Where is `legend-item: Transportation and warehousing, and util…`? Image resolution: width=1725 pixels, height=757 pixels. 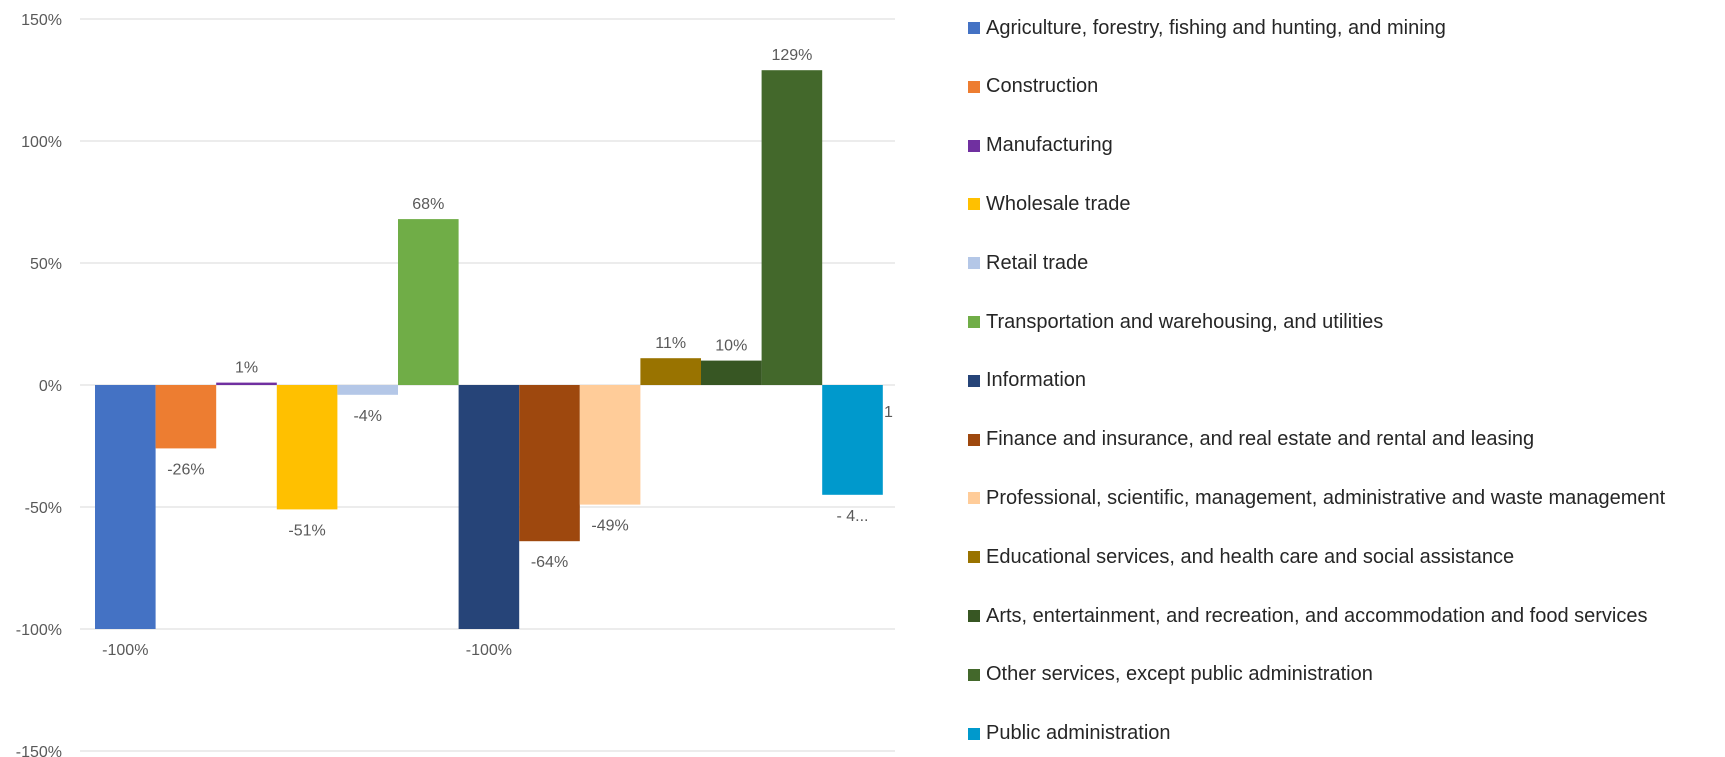 legend-item: Transportation and warehousing, and util… is located at coordinates (1175, 322).